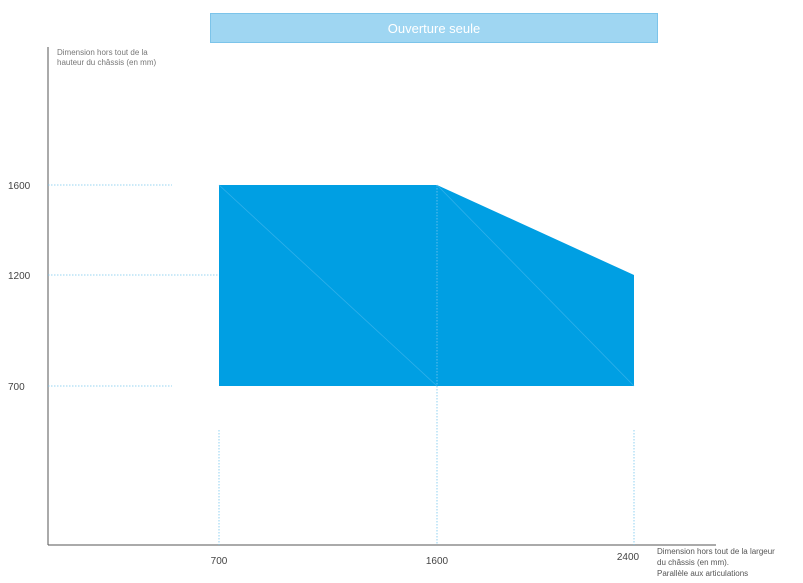 The width and height of the screenshot is (803, 583). What do you see at coordinates (437, 561) in the screenshot?
I see `x-tick-label: 1600` at bounding box center [437, 561].